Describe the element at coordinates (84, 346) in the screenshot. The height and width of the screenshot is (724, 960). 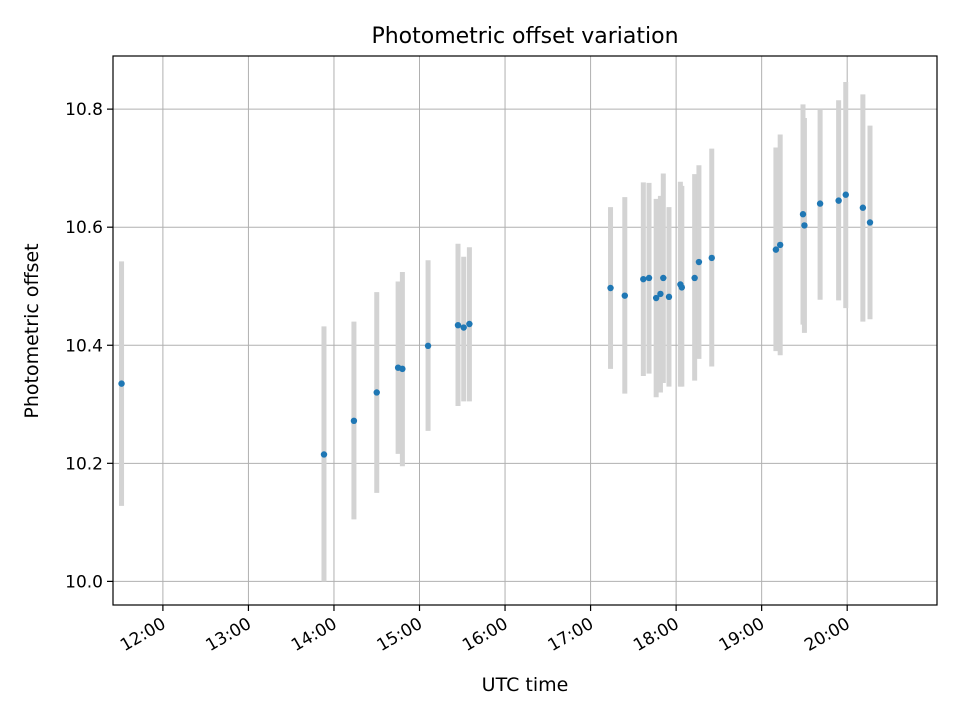
I see `y-tick-label: 10.4` at that location.